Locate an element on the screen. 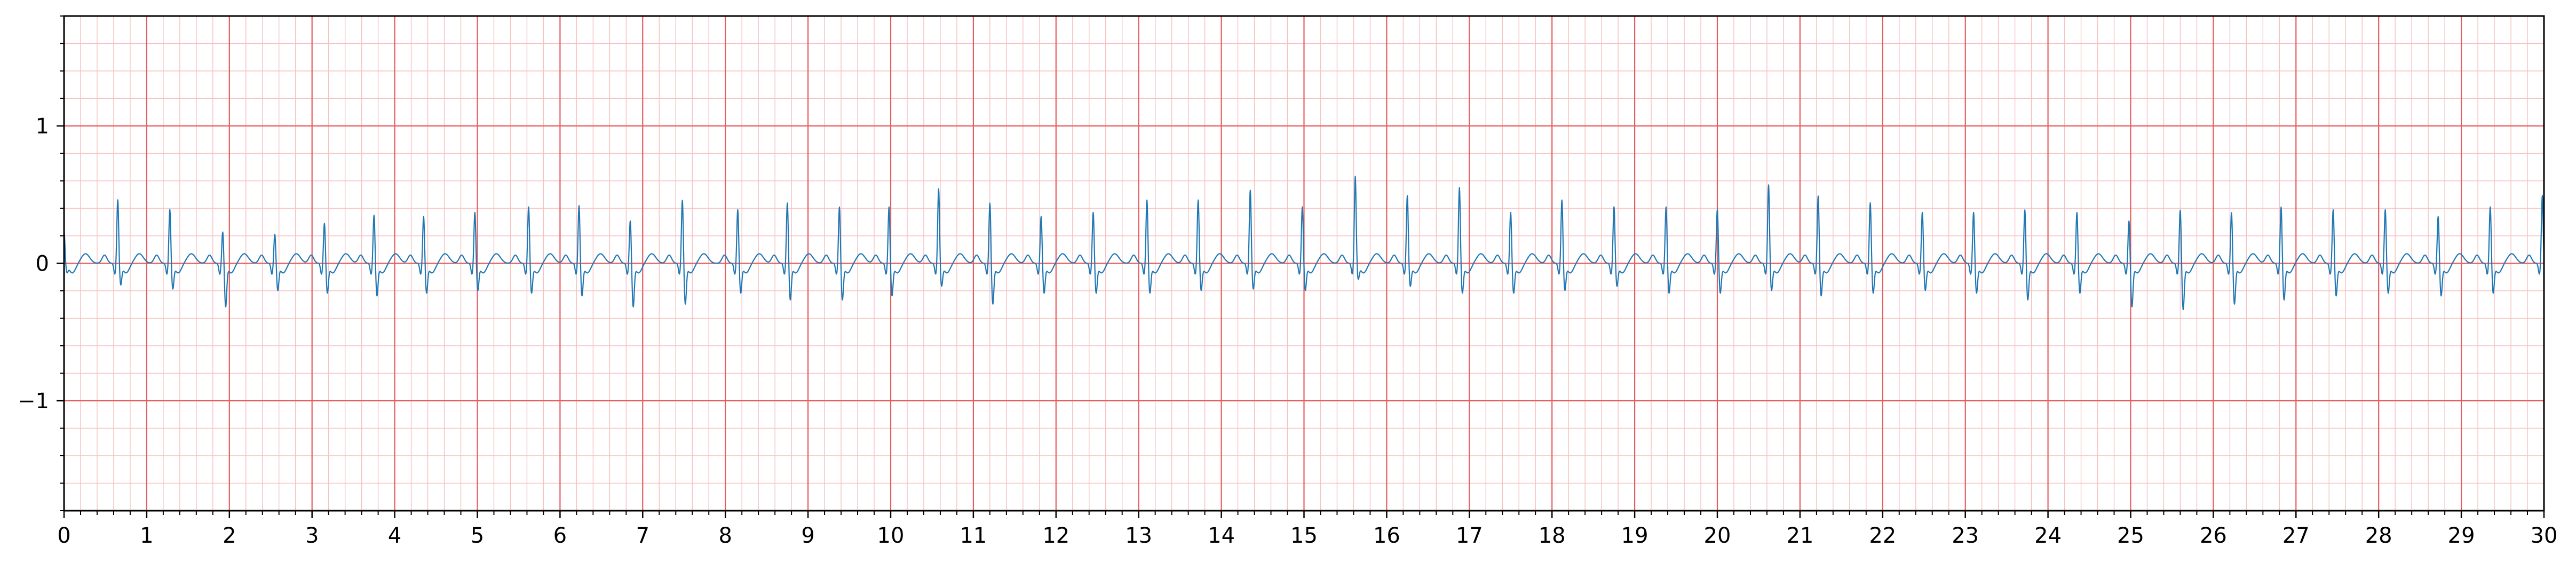  x-tick-label: 26 is located at coordinates (2213, 536).